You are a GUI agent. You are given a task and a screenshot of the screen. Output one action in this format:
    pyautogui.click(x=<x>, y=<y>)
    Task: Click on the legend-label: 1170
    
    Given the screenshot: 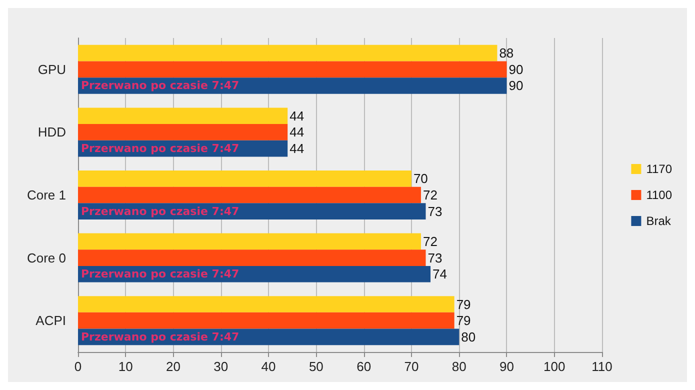 What is the action you would take?
    pyautogui.click(x=659, y=169)
    